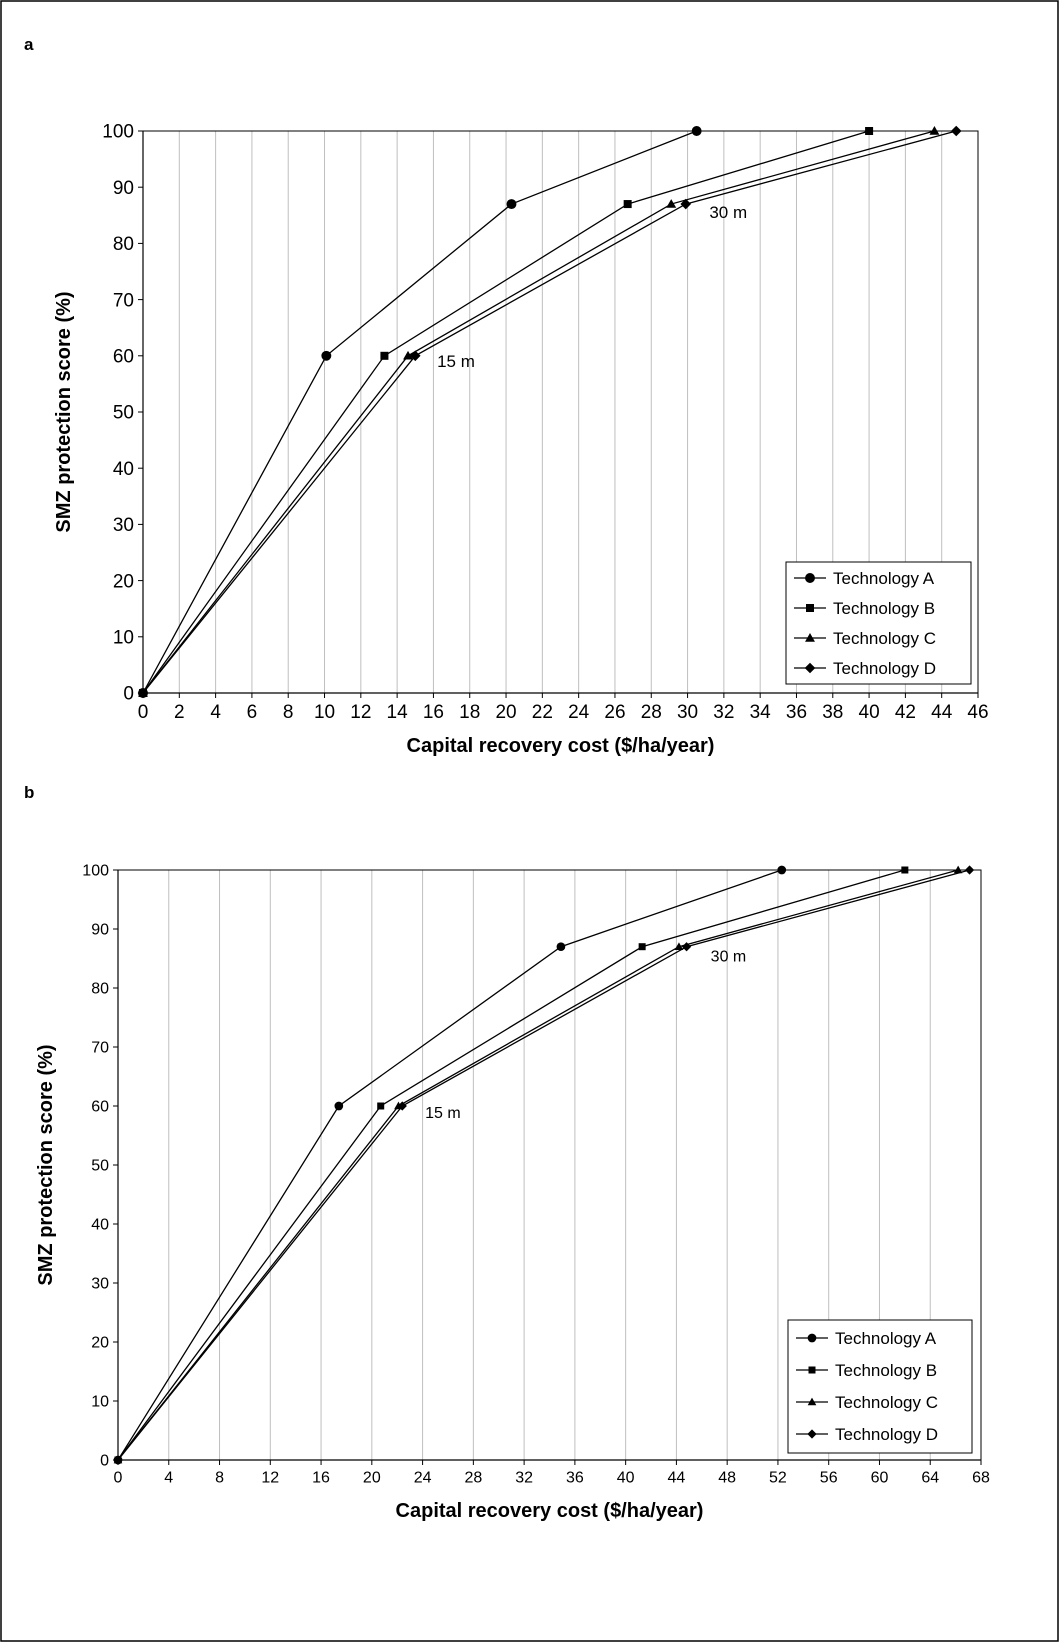 Image resolution: width=1059 pixels, height=1642 pixels. What do you see at coordinates (179, 712) in the screenshot?
I see `x-tick-label: 2` at bounding box center [179, 712].